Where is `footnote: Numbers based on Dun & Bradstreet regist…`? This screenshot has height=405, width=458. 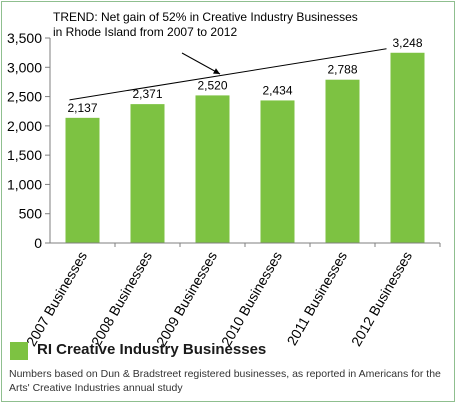 footnote: Numbers based on Dun & Bradstreet regist… is located at coordinates (225, 381).